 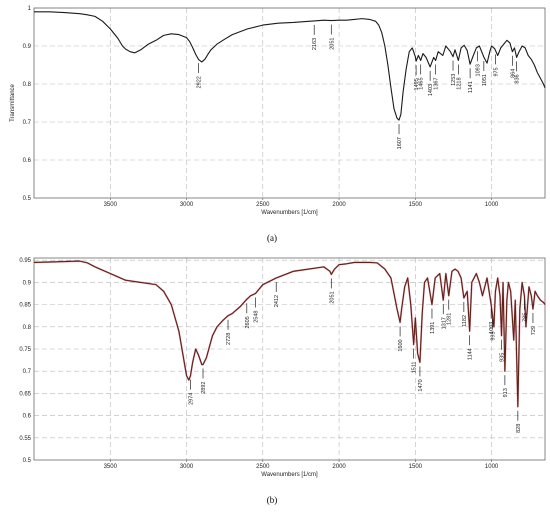 I want to click on peak-label: 2605, so click(x=248, y=322).